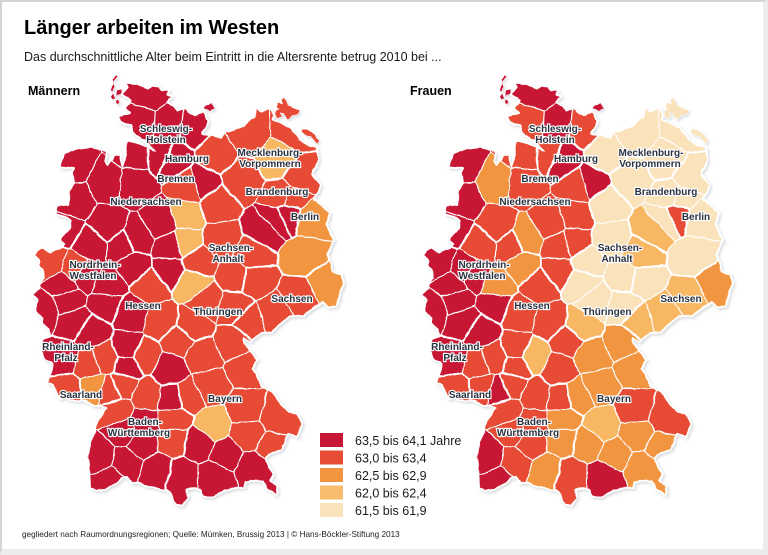  Describe the element at coordinates (391, 511) in the screenshot. I see `svg-text: 61,5 bis 61,9` at that location.